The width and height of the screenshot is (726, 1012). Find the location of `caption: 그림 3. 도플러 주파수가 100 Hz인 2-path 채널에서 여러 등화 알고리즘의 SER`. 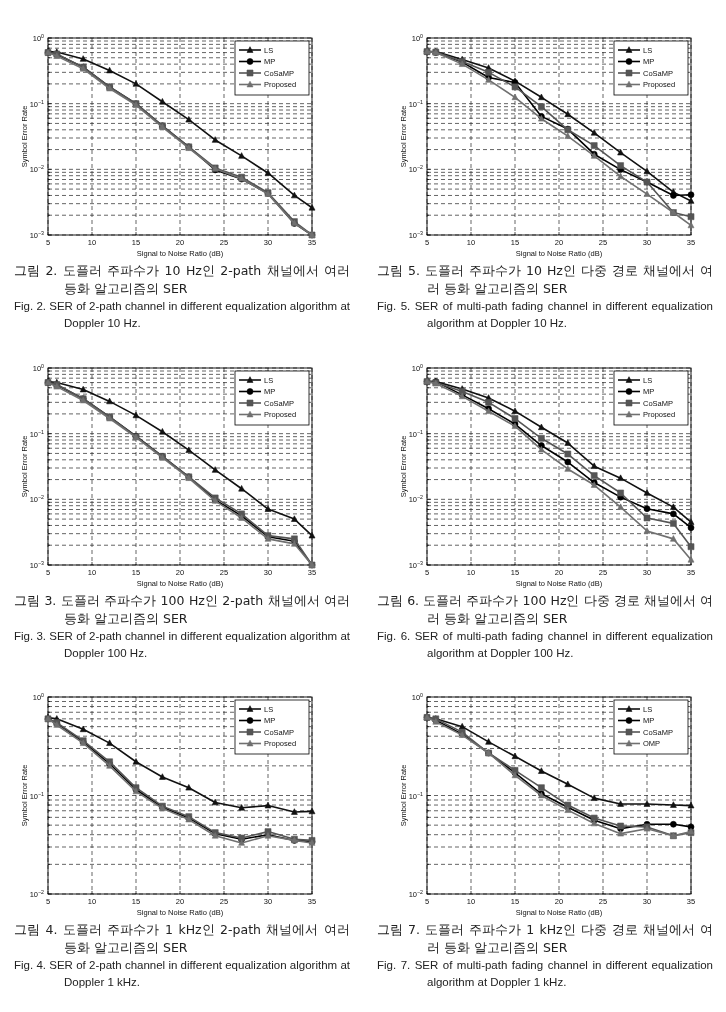

caption: 그림 3. 도플러 주파수가 100 Hz인 2-path 채널에서 여러 등화 알고리즘의 SER is located at coordinates (182, 609).